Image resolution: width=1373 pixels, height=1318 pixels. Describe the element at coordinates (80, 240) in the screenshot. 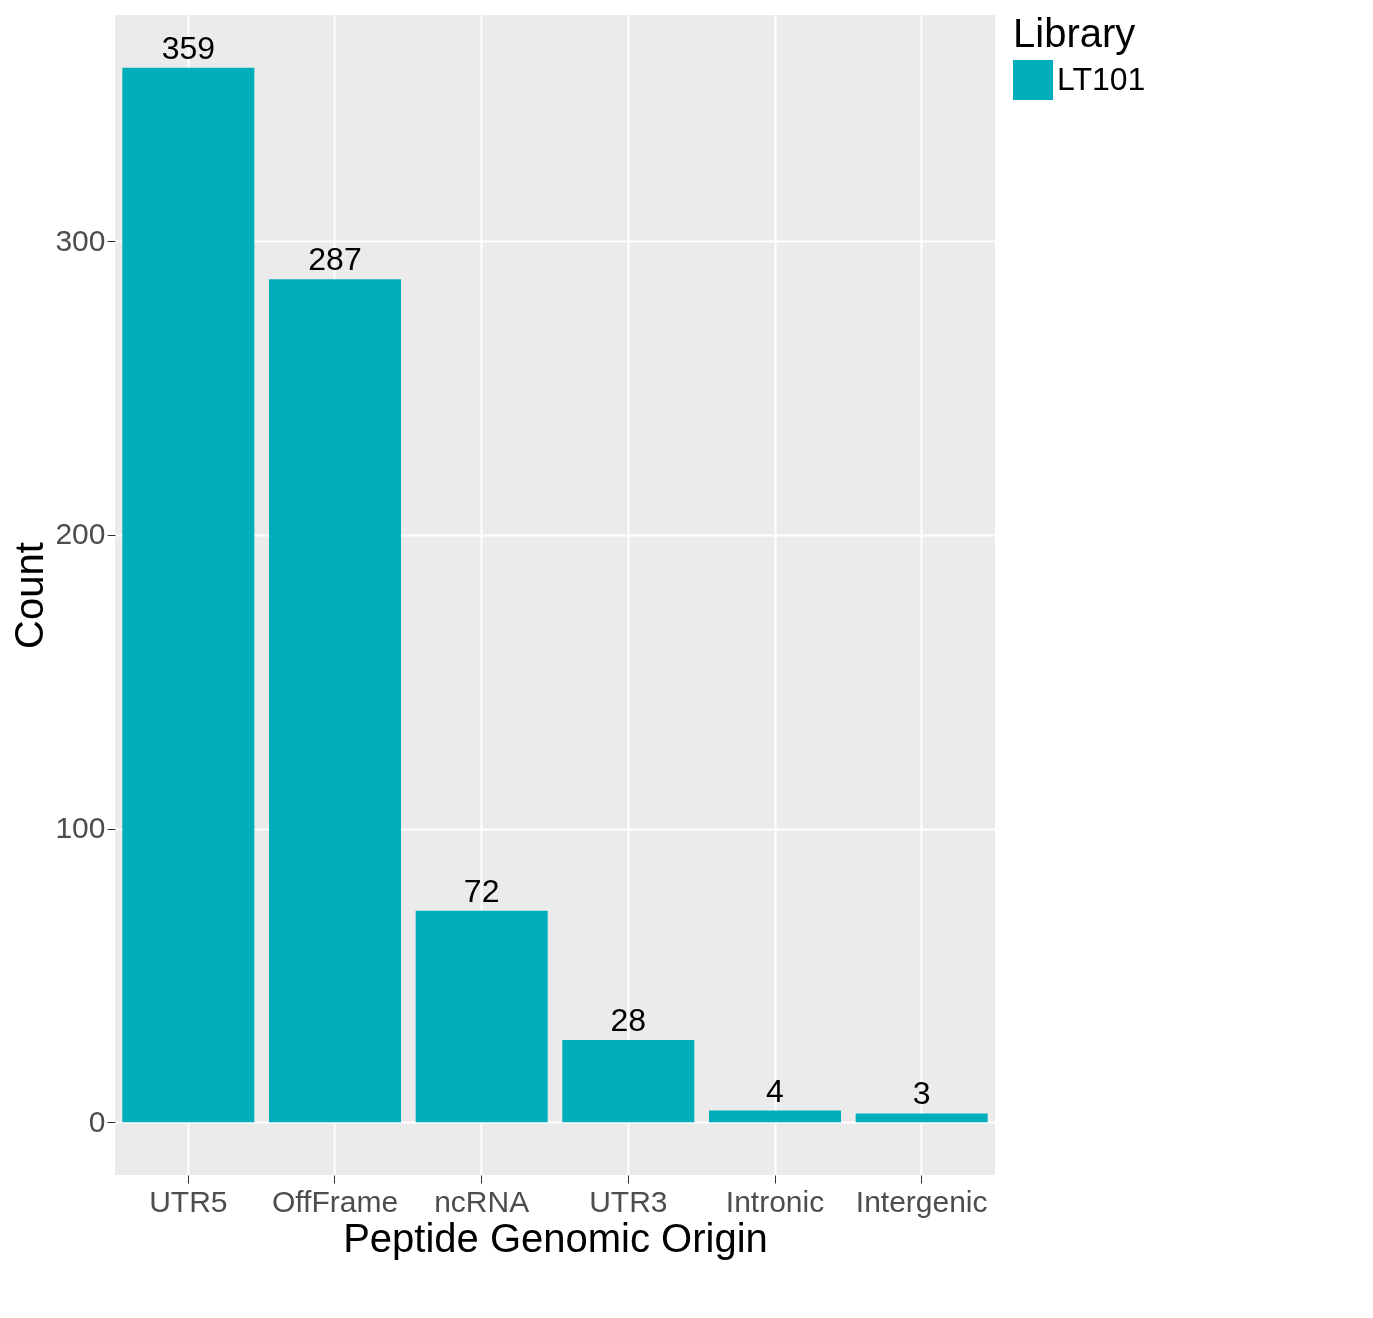

I see `y-tick-label: 300` at that location.